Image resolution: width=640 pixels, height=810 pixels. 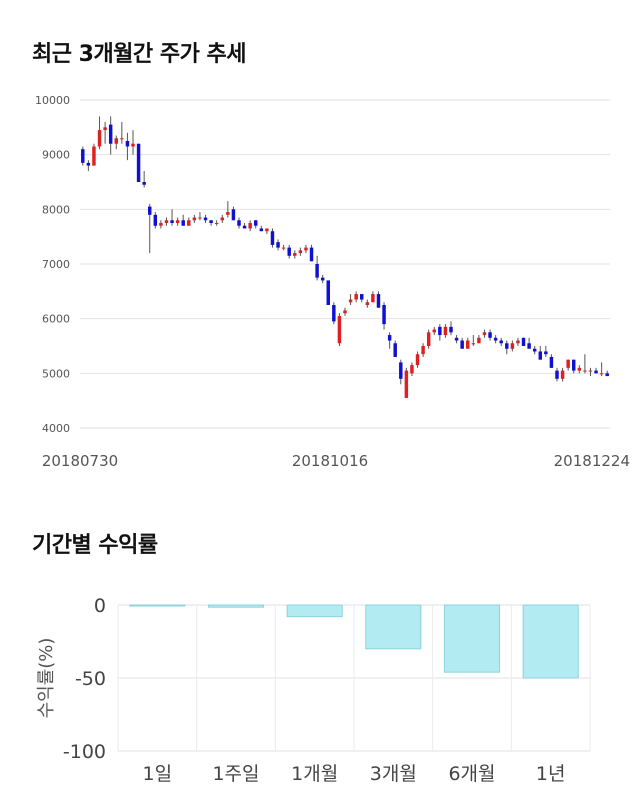 I want to click on returns-y-axis-label: 수익률(%), so click(x=46, y=678).